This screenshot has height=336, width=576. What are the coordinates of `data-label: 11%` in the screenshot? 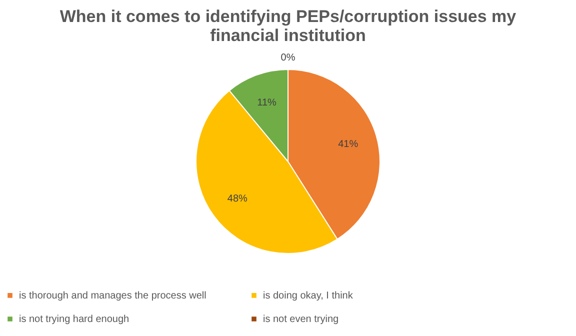 It's located at (267, 103).